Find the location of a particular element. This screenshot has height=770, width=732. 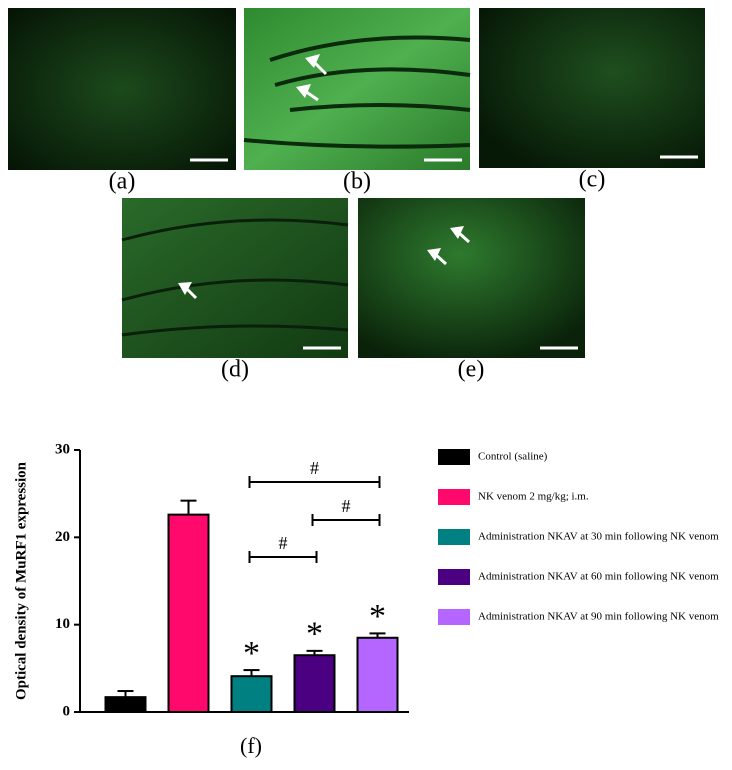

y-tick-label: 0 is located at coordinates (67, 711).